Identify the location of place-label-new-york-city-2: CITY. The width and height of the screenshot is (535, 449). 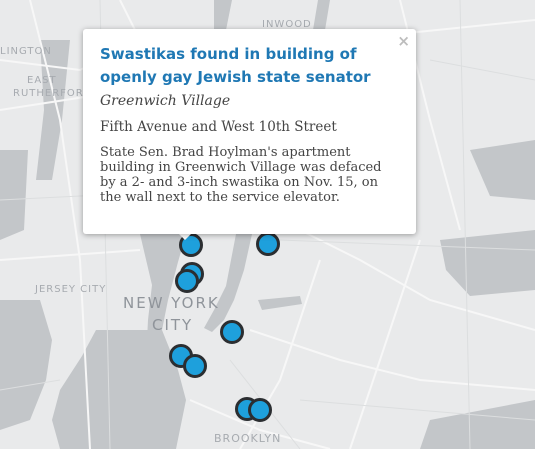
(173, 325).